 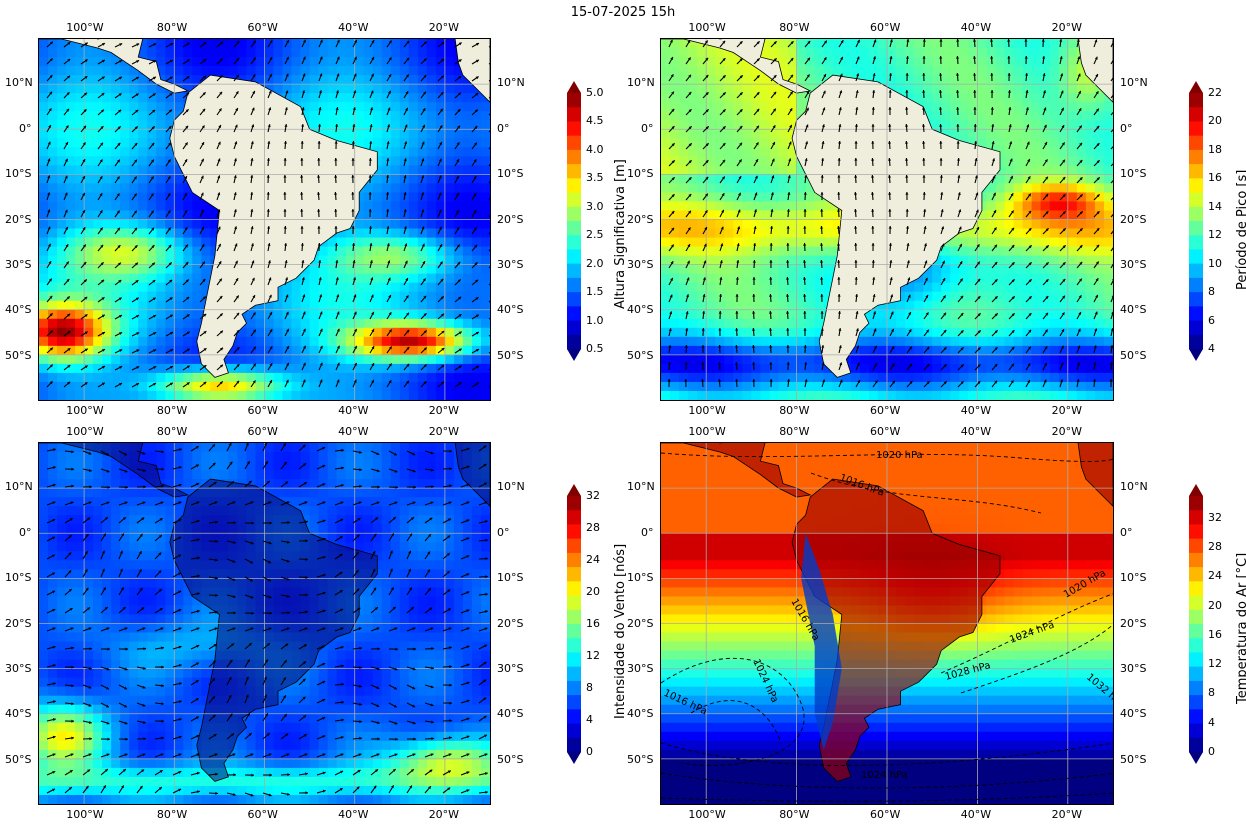 I want to click on colorbar-label: Temperatura do Ar [°C], so click(x=1240, y=629).